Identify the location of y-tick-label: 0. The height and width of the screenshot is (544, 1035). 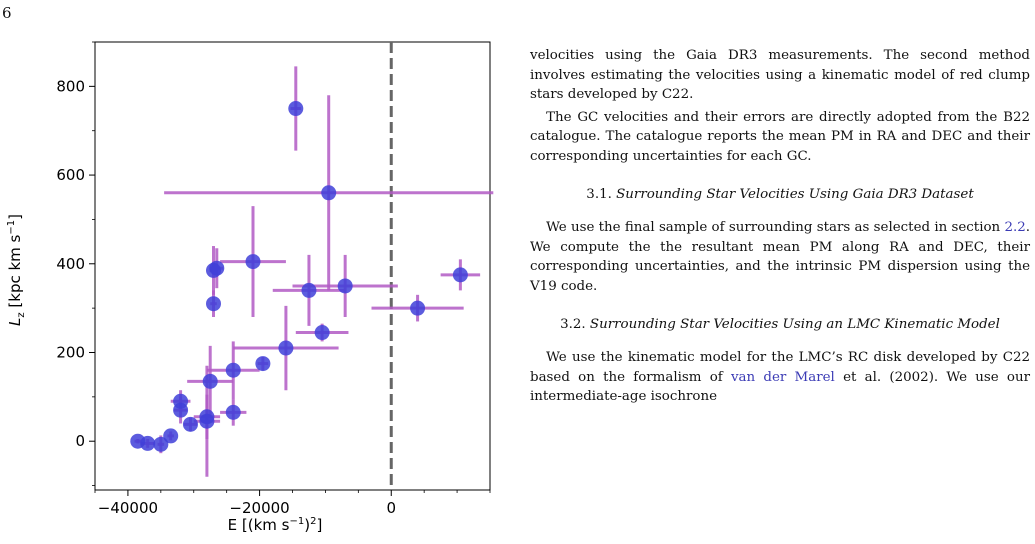
(80, 441).